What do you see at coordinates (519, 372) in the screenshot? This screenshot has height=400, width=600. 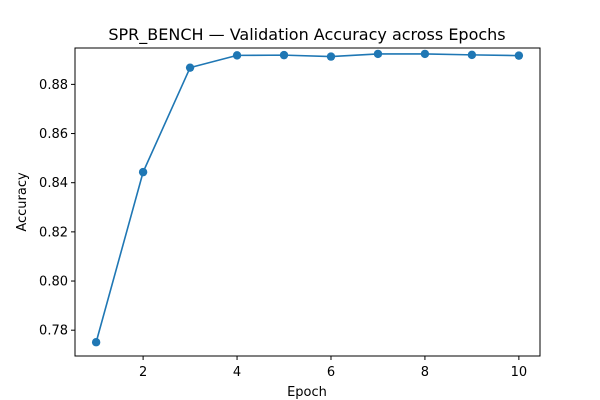 I see `x-tick-label: 10` at bounding box center [519, 372].